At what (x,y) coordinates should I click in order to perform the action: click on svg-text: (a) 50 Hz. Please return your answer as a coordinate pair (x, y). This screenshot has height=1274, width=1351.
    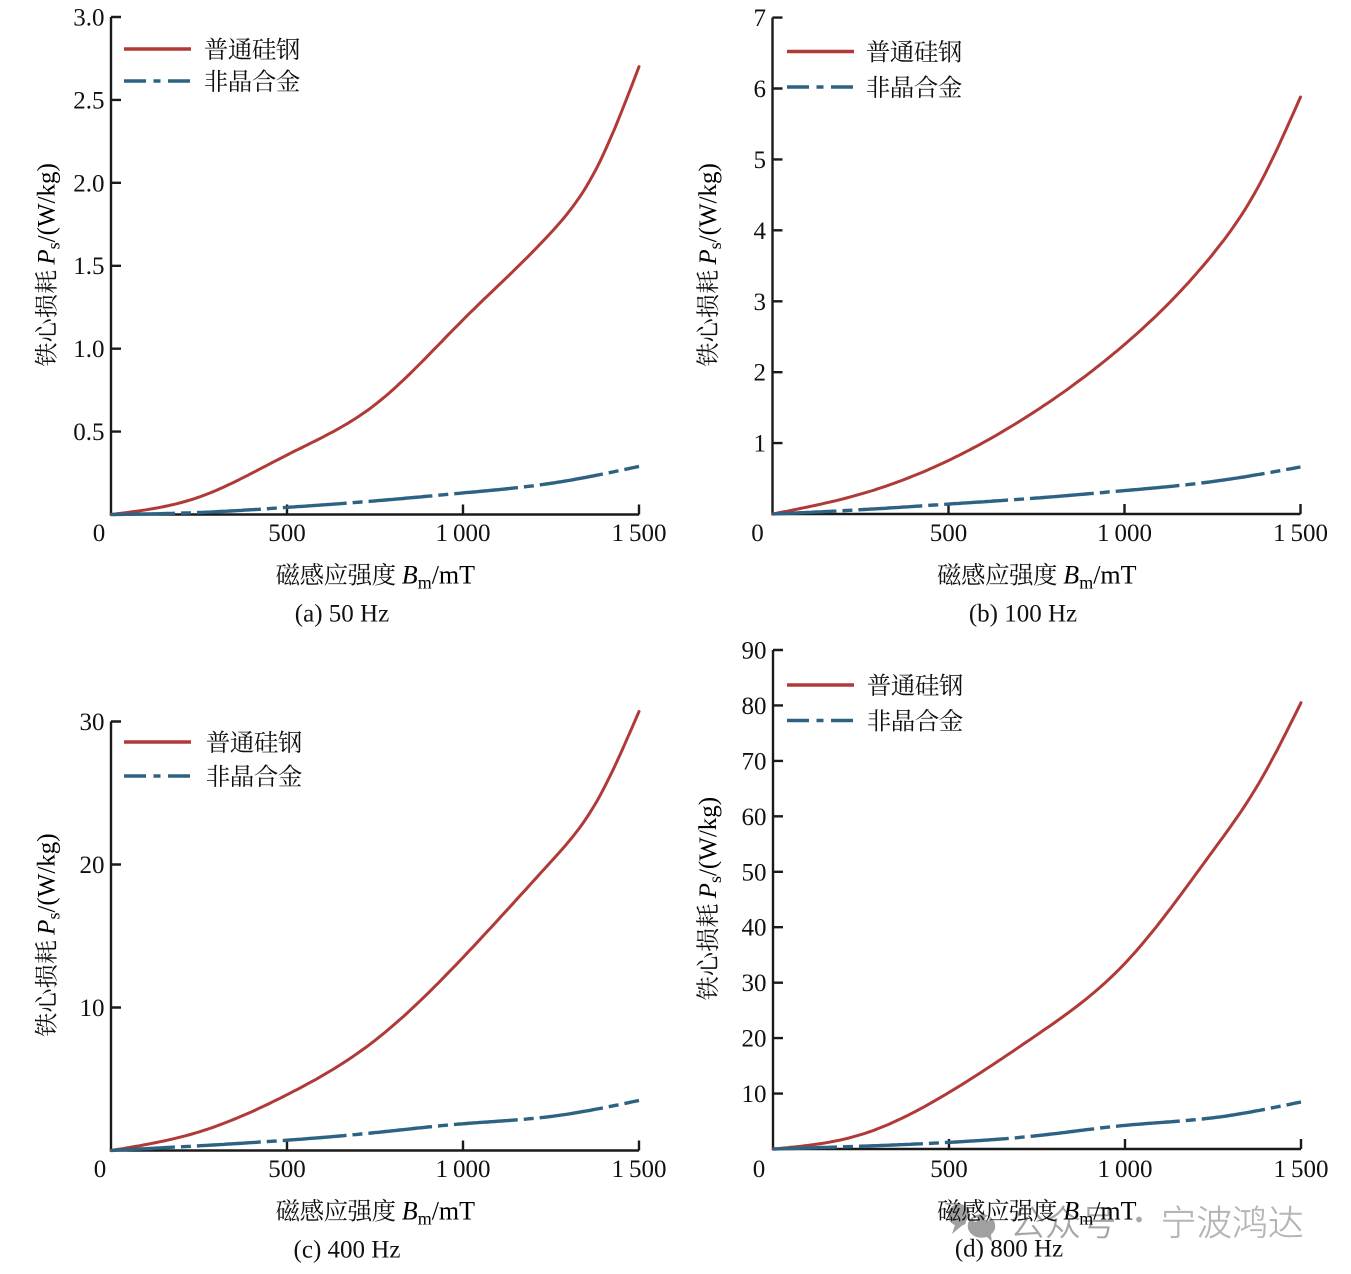
    Looking at the image, I should click on (342, 614).